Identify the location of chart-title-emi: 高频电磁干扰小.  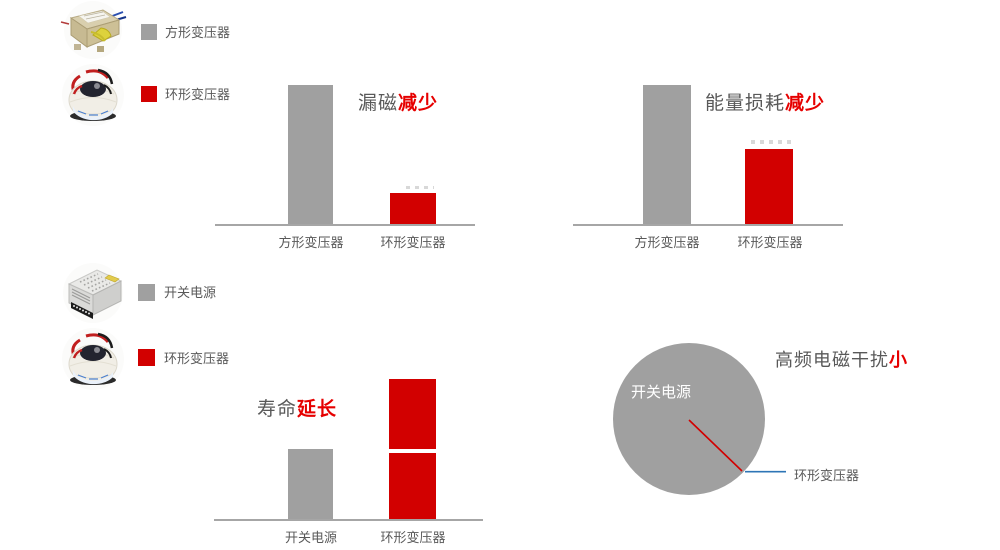
(841, 359).